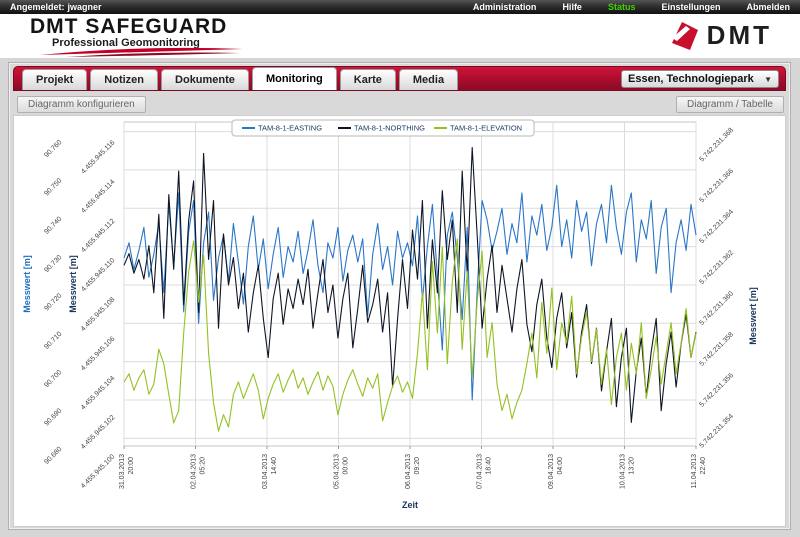 The height and width of the screenshot is (537, 800). I want to click on svg-text: 31.03.2013, so click(122, 471).